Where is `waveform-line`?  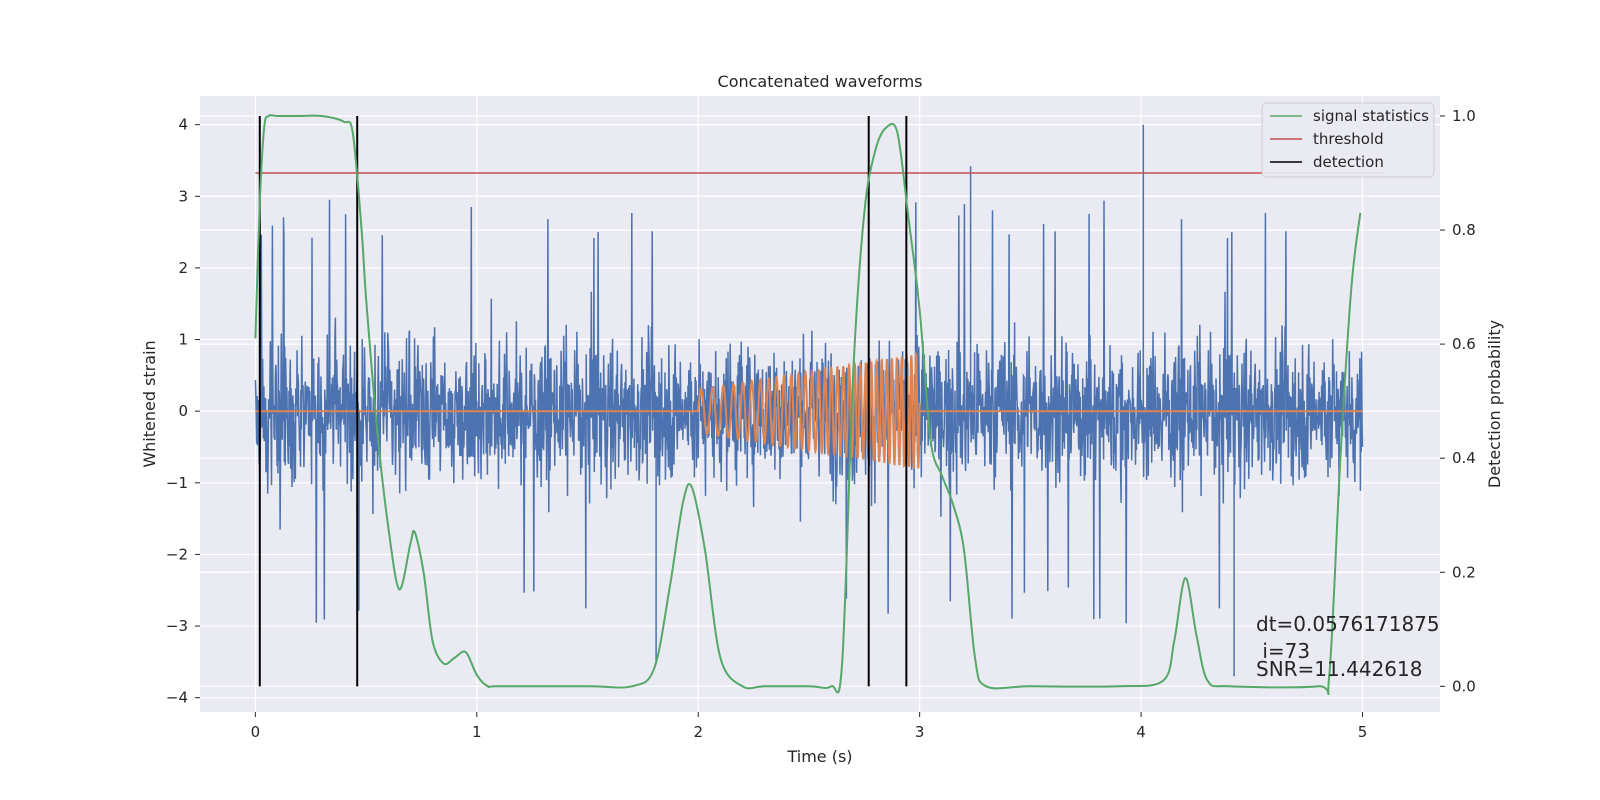 waveform-line is located at coordinates (809, 410).